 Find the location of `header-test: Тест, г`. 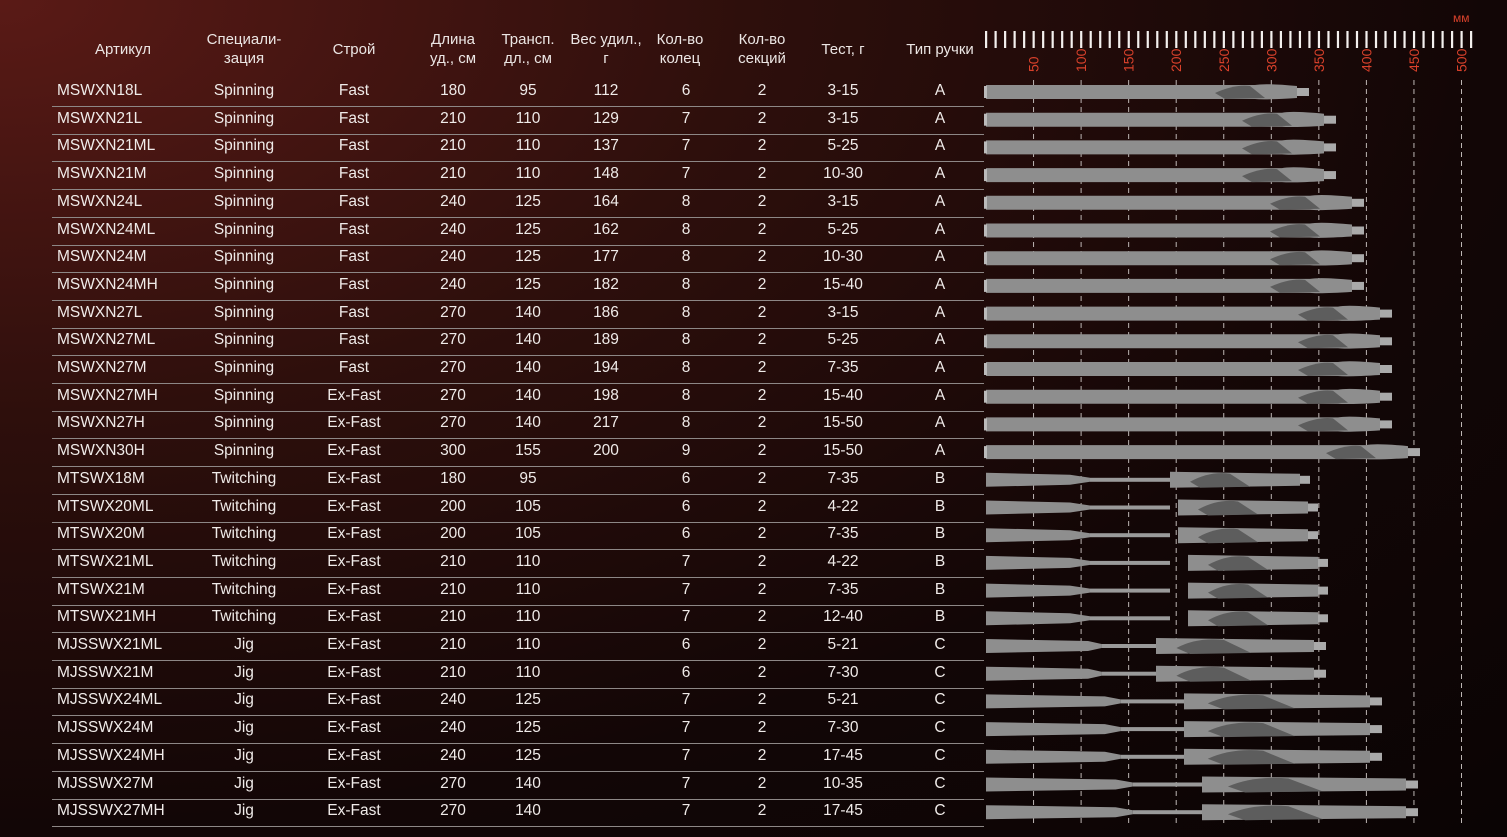

header-test: Тест, г is located at coordinates (843, 49).